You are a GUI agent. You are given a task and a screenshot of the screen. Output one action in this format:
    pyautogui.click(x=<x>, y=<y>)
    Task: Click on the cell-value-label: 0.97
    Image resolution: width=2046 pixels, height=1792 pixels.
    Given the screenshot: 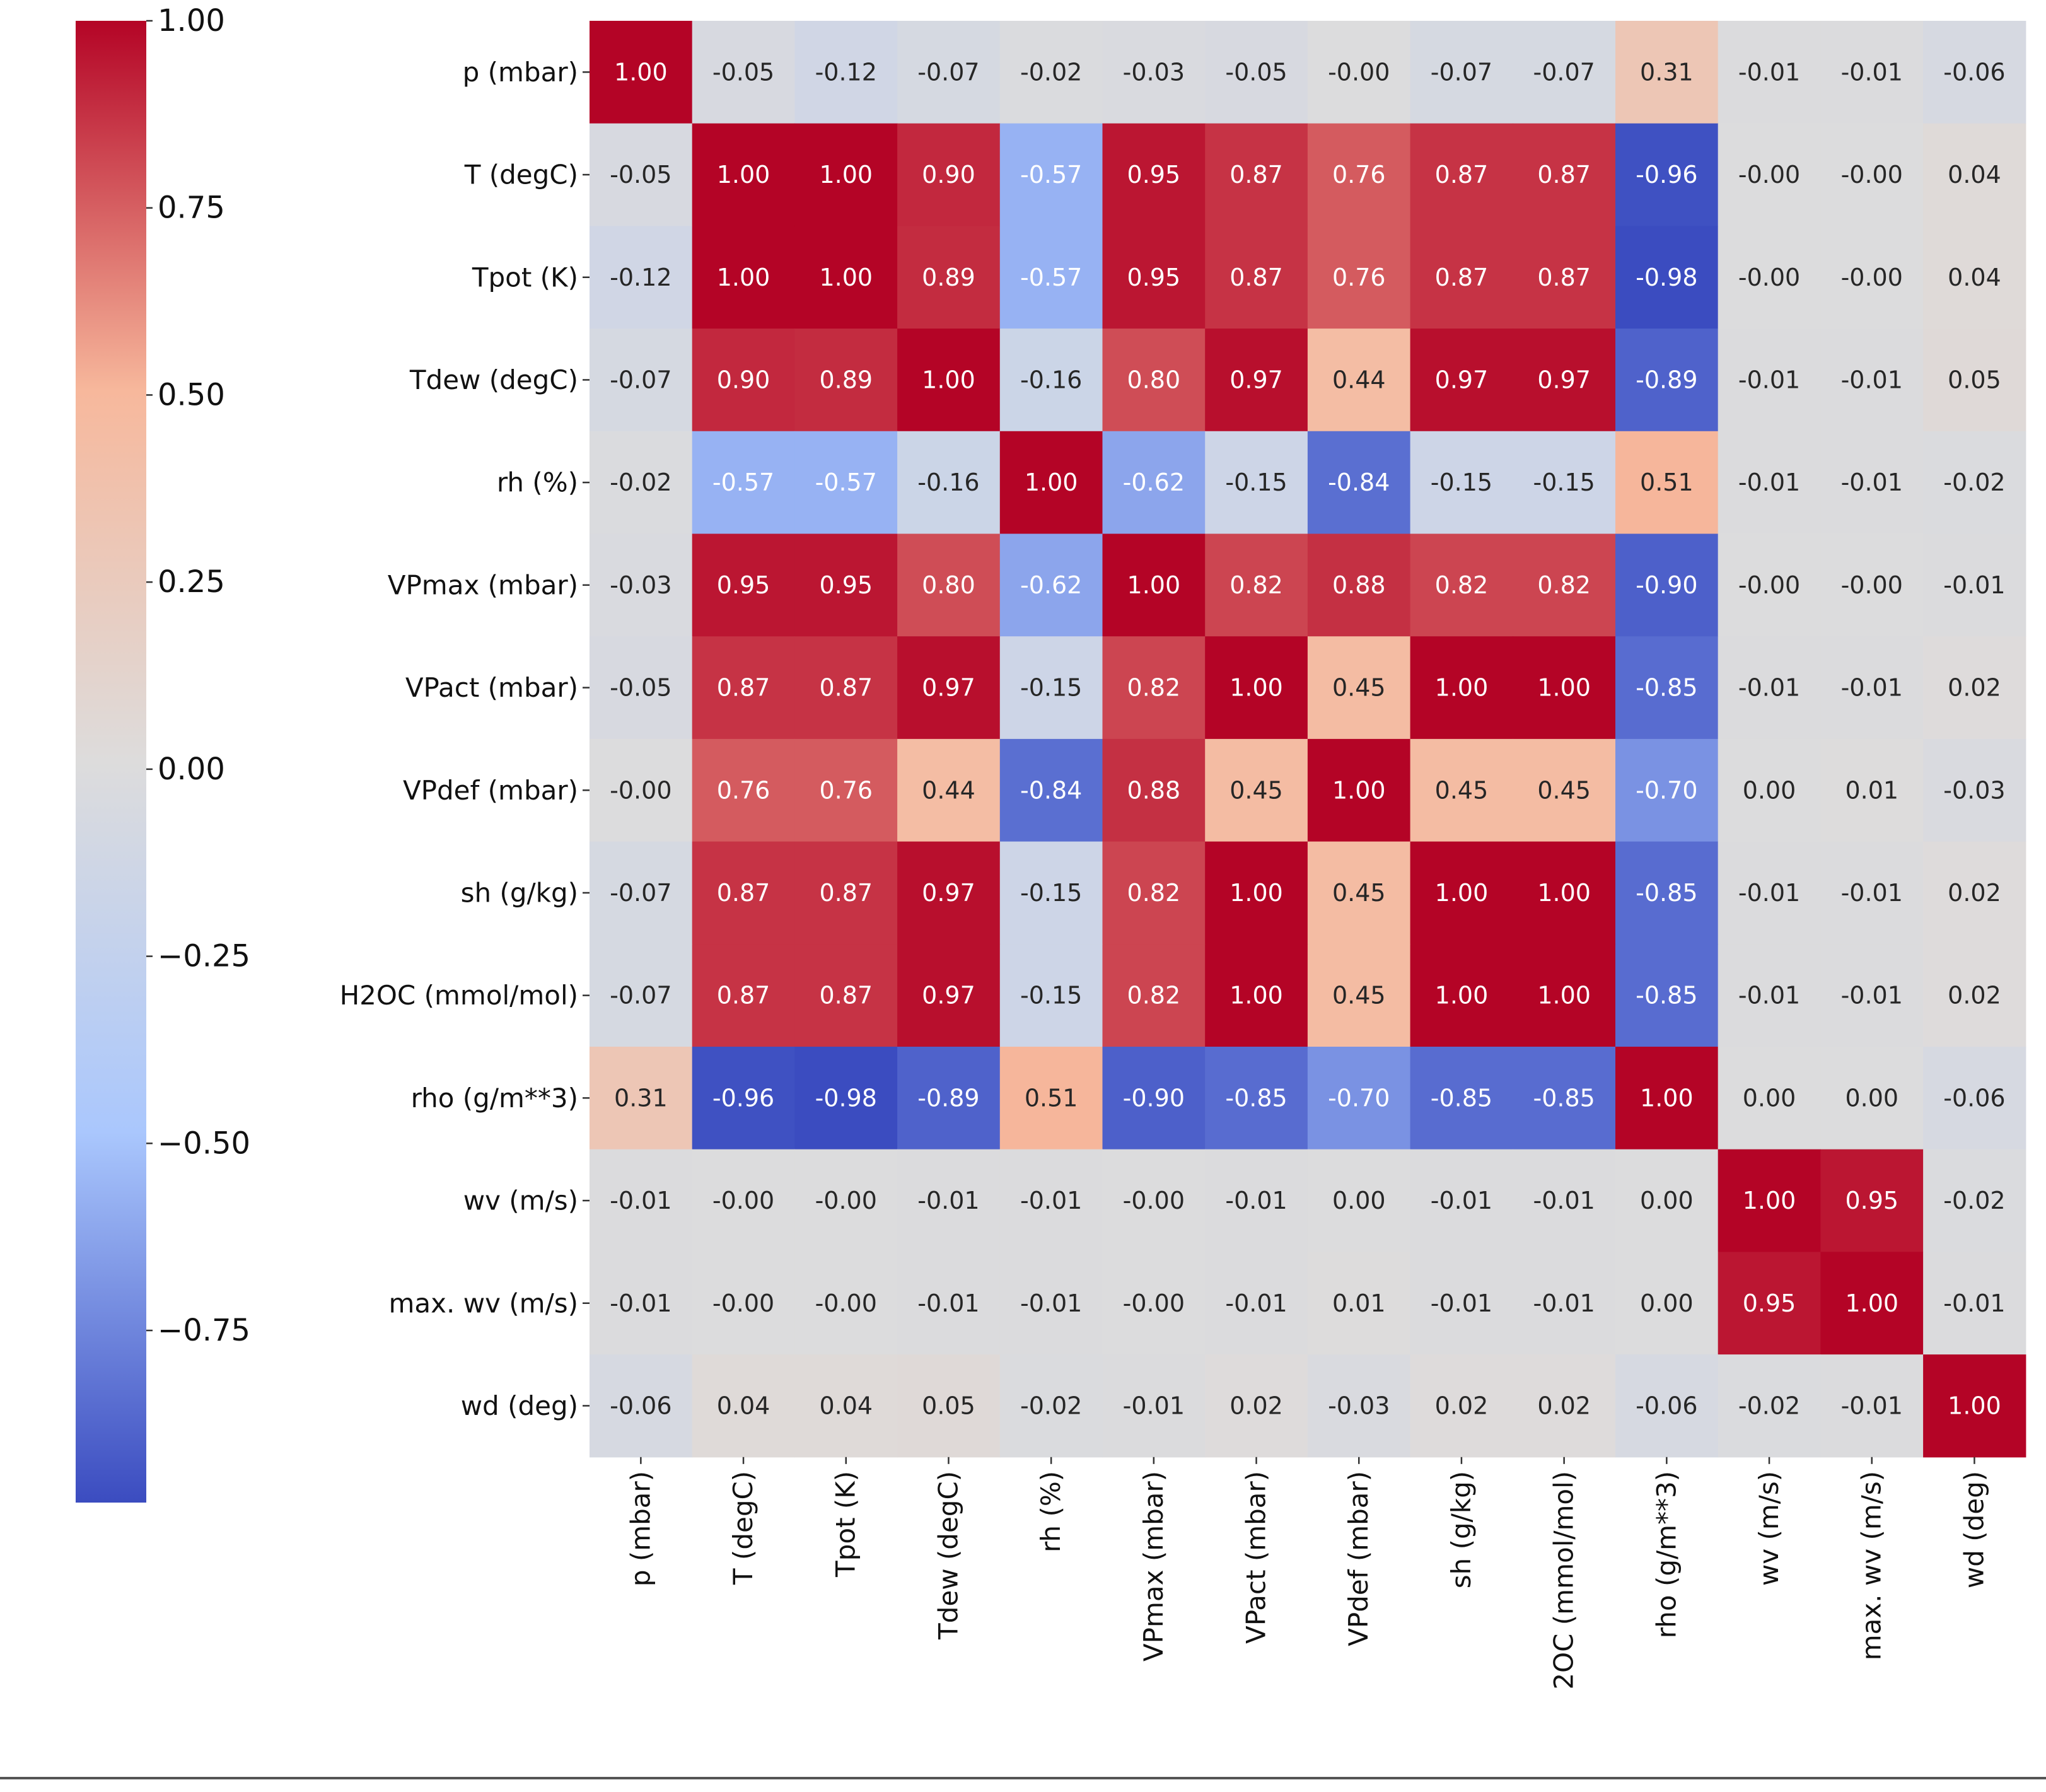 What is the action you would take?
    pyautogui.click(x=948, y=893)
    